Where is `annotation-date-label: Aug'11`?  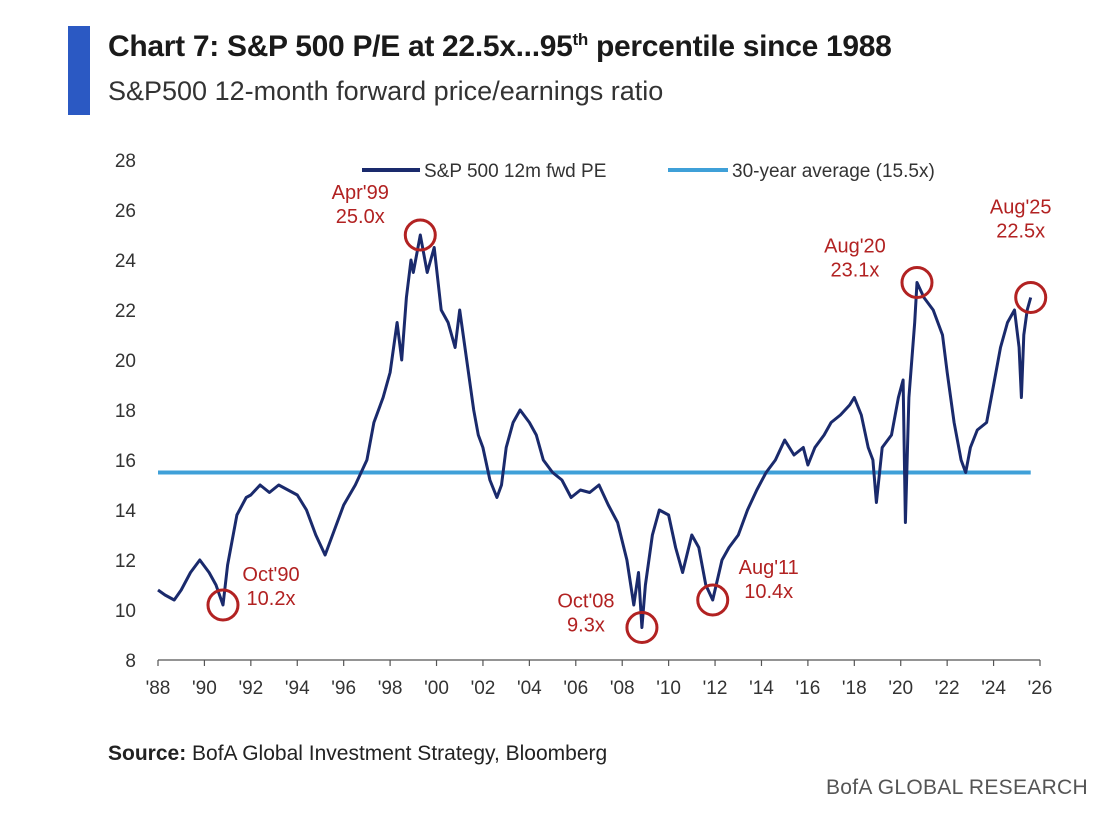
annotation-date-label: Aug'11 is located at coordinates (769, 568).